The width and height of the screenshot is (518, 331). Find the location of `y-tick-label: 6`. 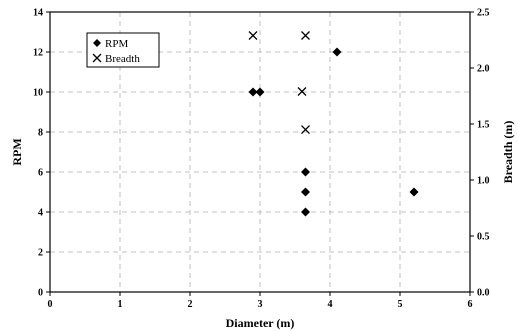

y-tick-label: 6 is located at coordinates (40, 173).